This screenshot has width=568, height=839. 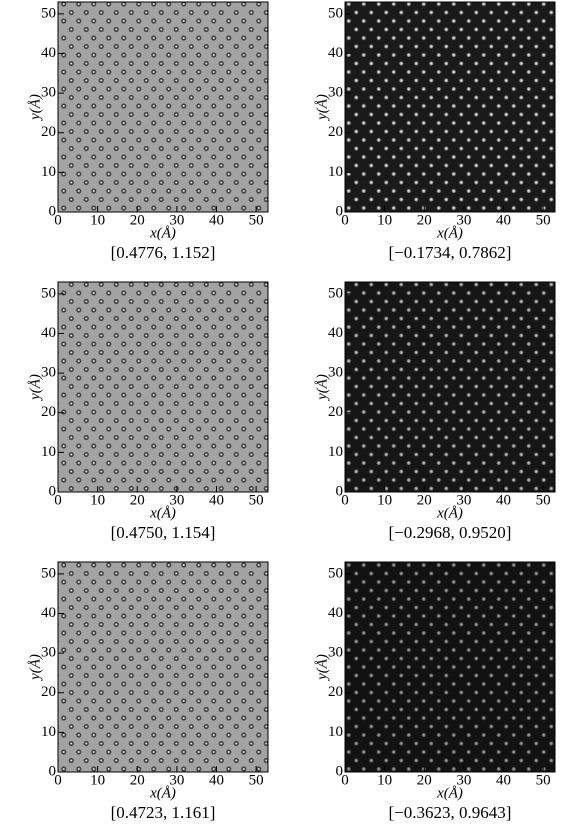 What do you see at coordinates (163, 812) in the screenshot?
I see `caption: [0.4723, 1.161]` at bounding box center [163, 812].